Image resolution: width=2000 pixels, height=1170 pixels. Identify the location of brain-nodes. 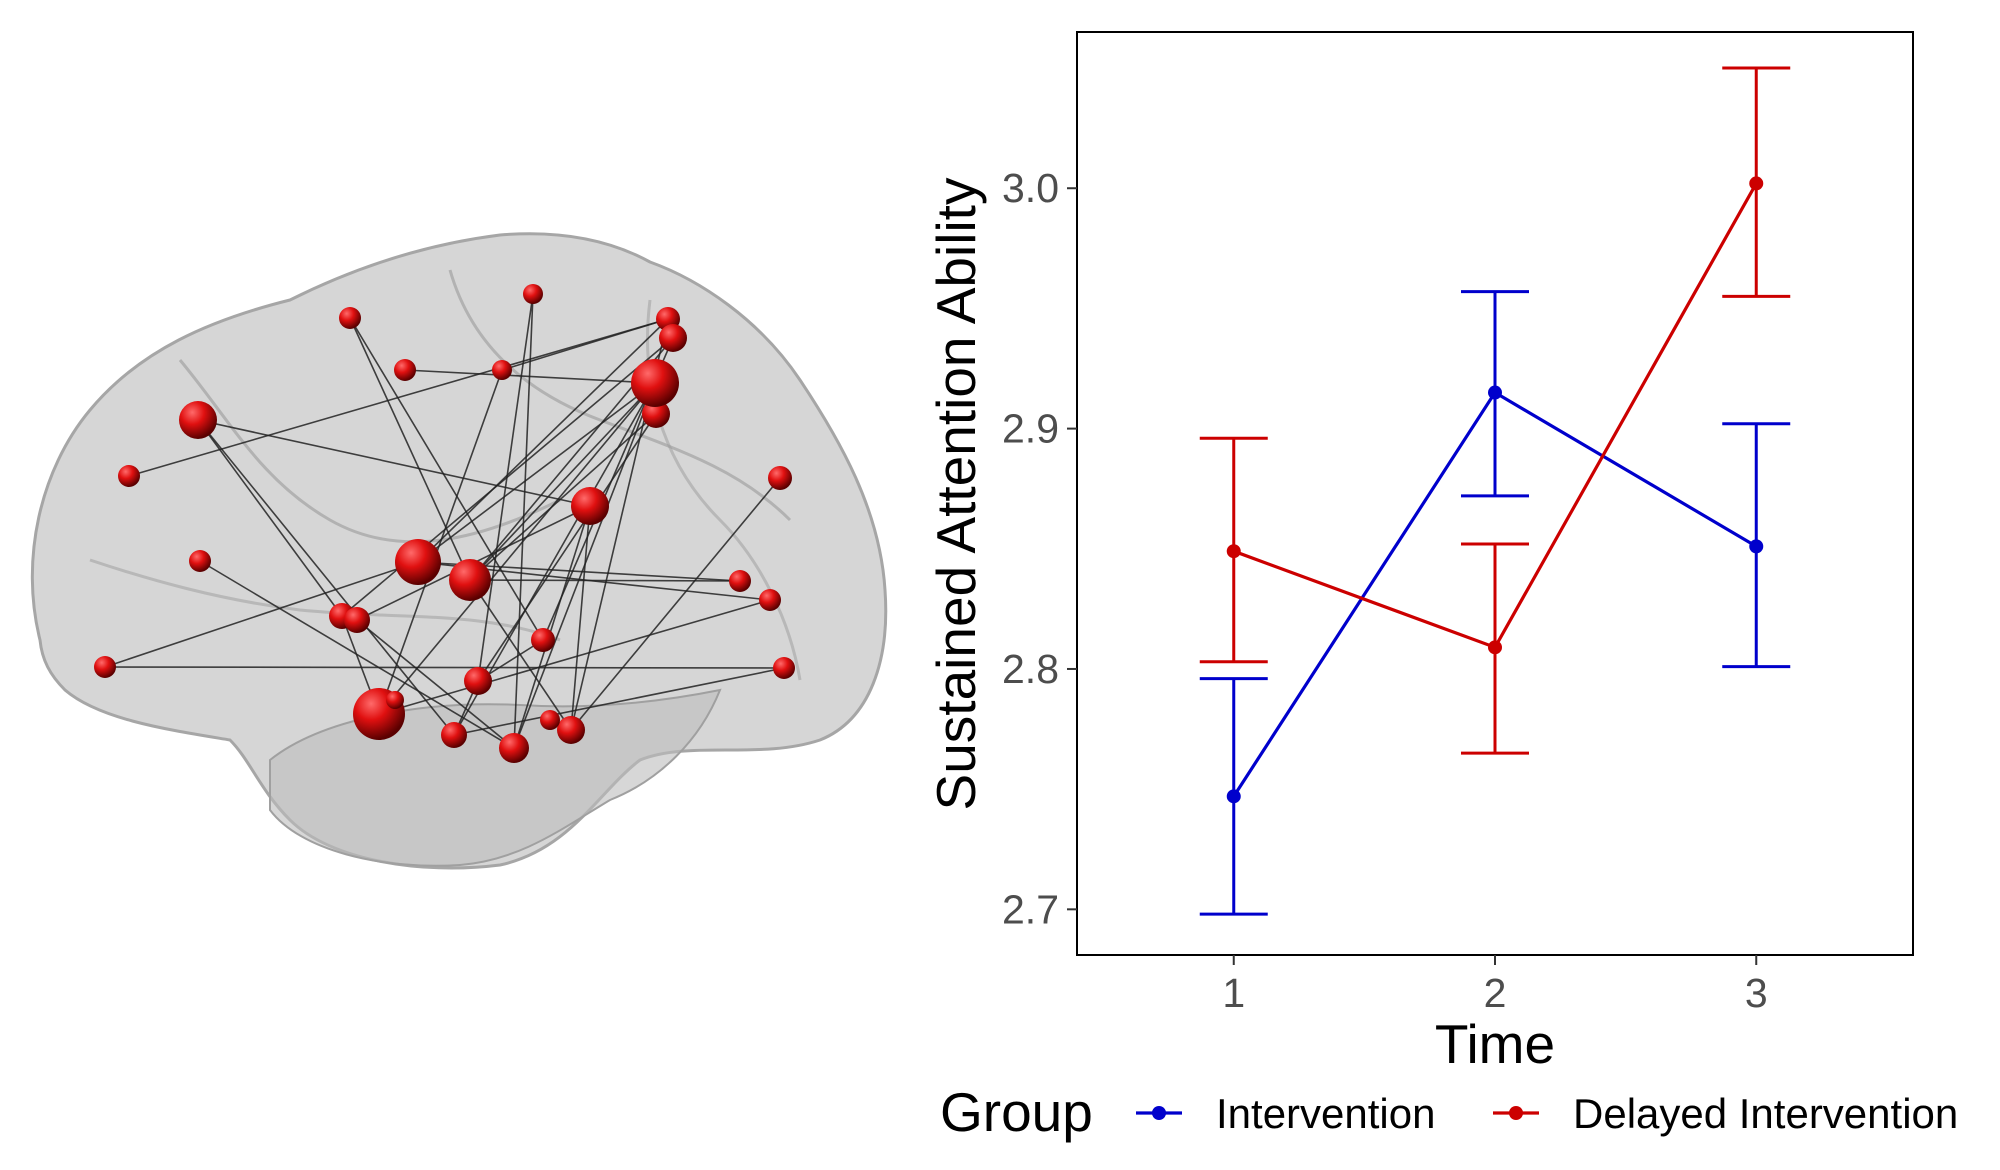
(444, 523).